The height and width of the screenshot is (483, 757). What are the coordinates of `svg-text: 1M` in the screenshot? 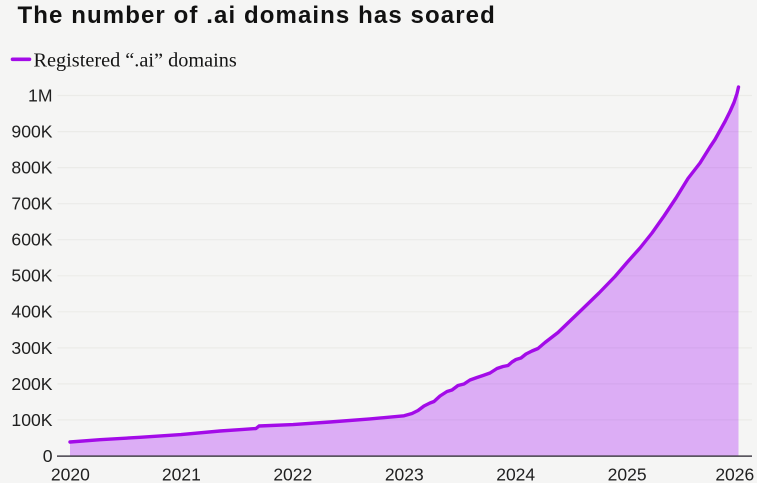 It's located at (40, 95).